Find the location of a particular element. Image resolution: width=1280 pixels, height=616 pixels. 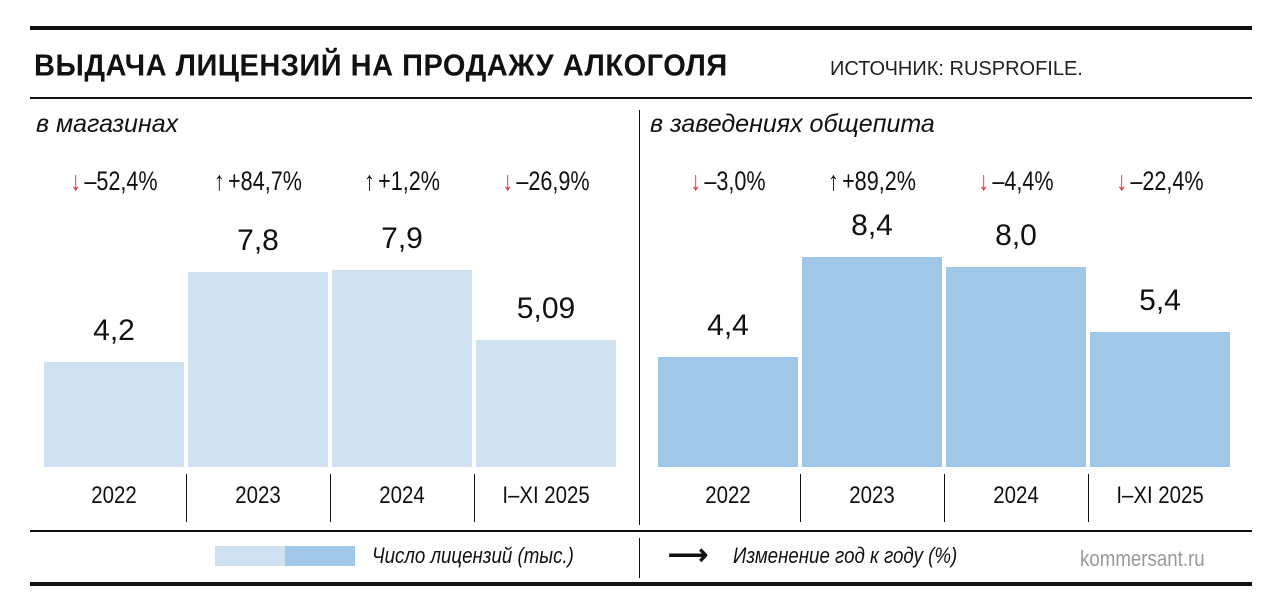

top-rule is located at coordinates (641, 28).